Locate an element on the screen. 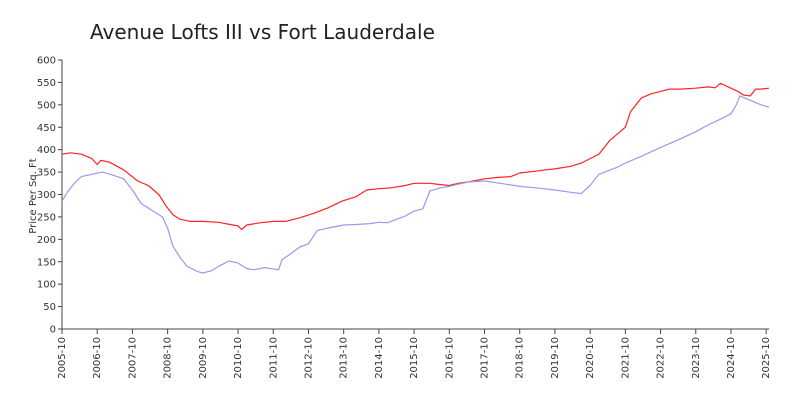 The width and height of the screenshot is (800, 400). x-tick-label: 2019-10 is located at coordinates (555, 358).